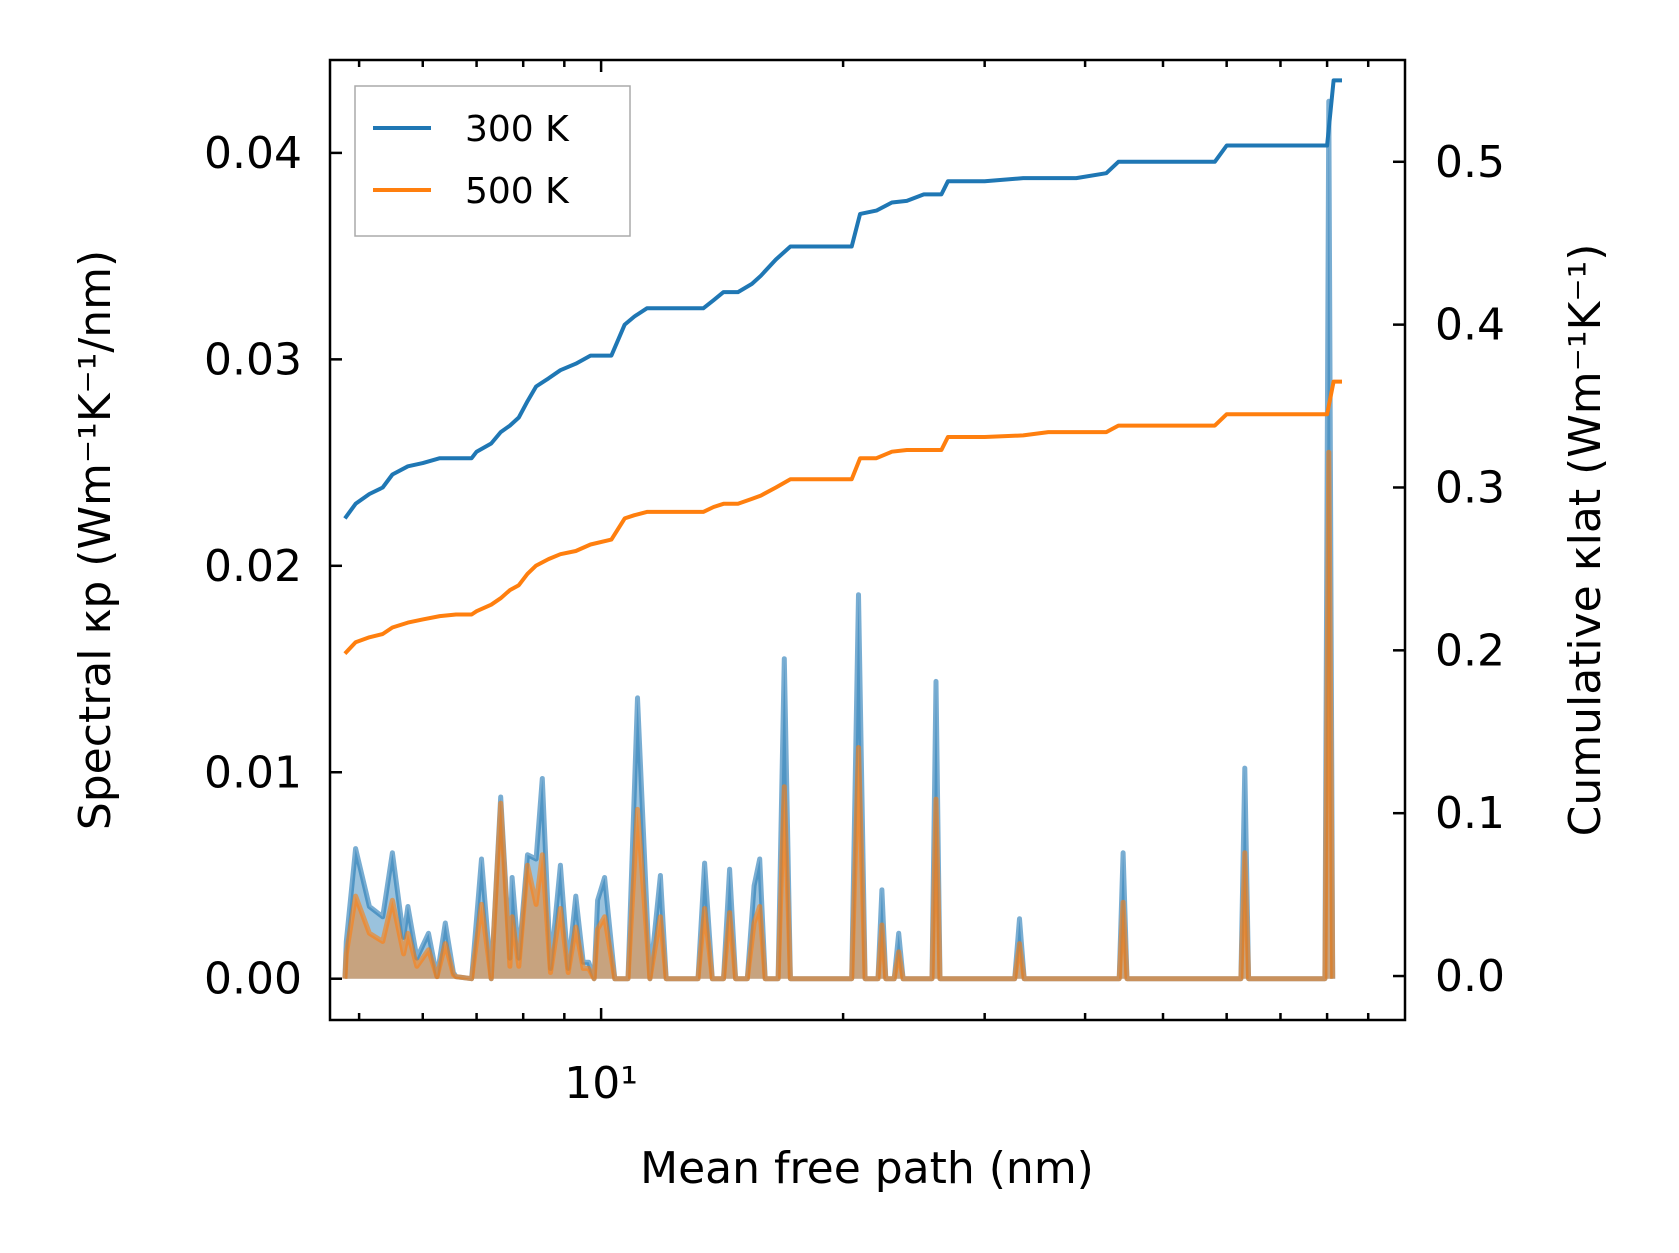 Image resolution: width=1679 pixels, height=1253 pixels. I want to click on y-right-tick-label: 0.5, so click(1470, 162).